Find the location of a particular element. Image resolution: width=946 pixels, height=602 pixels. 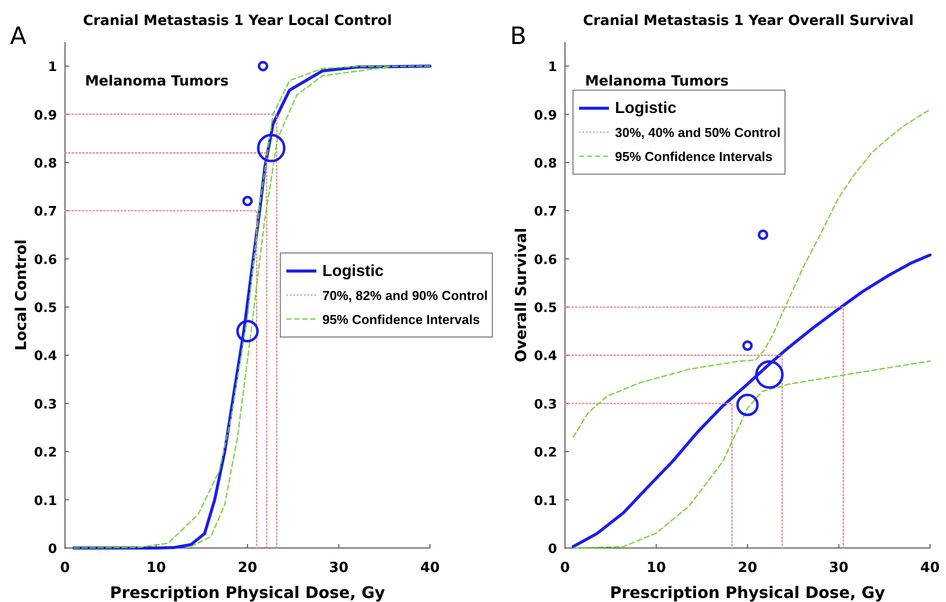

legend-label: 70%, 82% and 90% Control is located at coordinates (405, 295).